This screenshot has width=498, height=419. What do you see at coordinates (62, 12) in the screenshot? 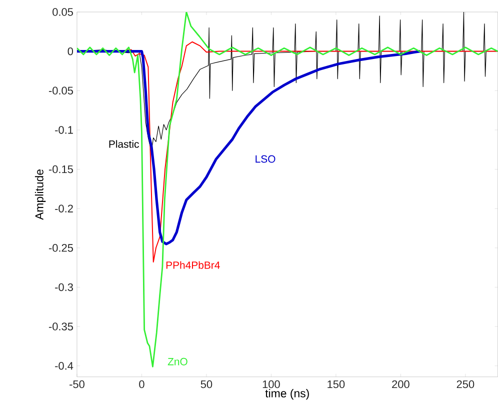
I see `y-tick-label: 0.05` at bounding box center [62, 12].